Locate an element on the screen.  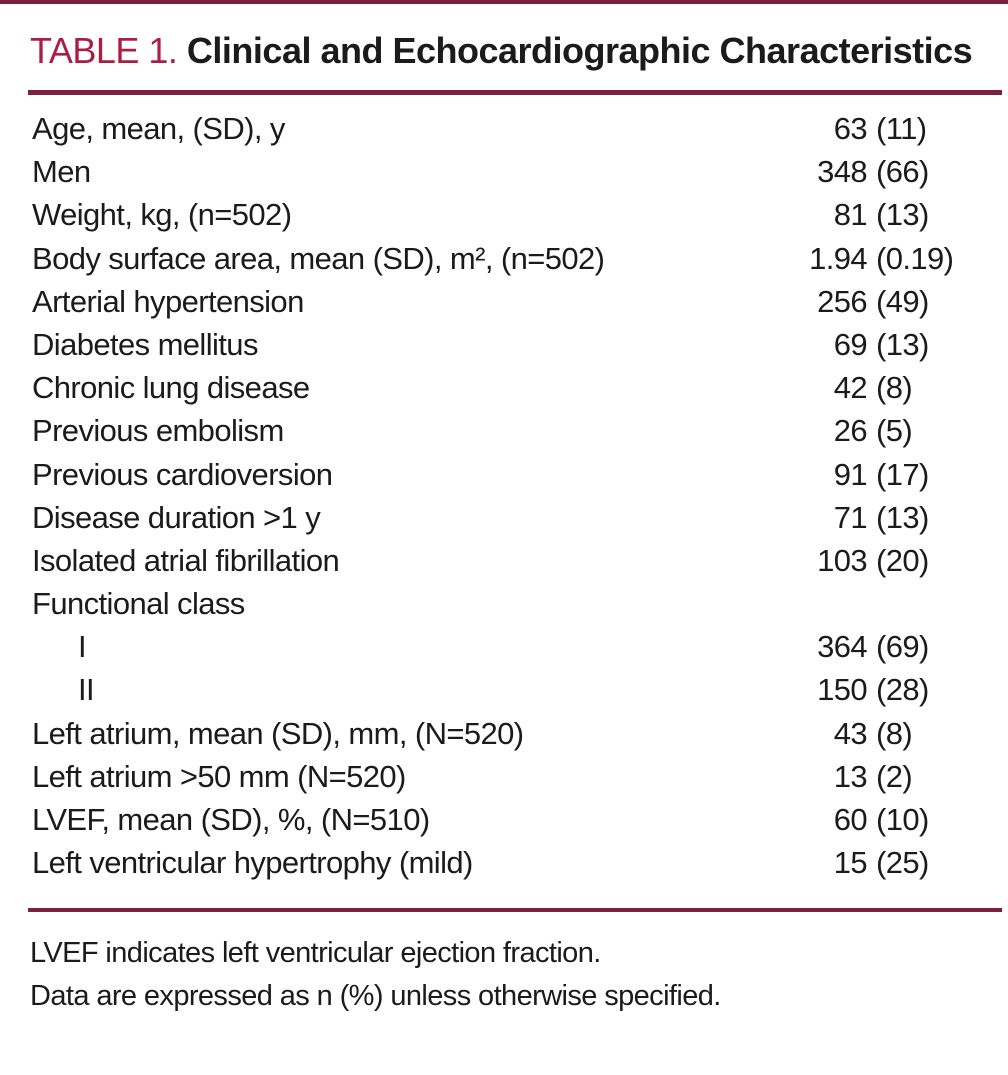
row-value-count: 43 is located at coordinates (850, 733).